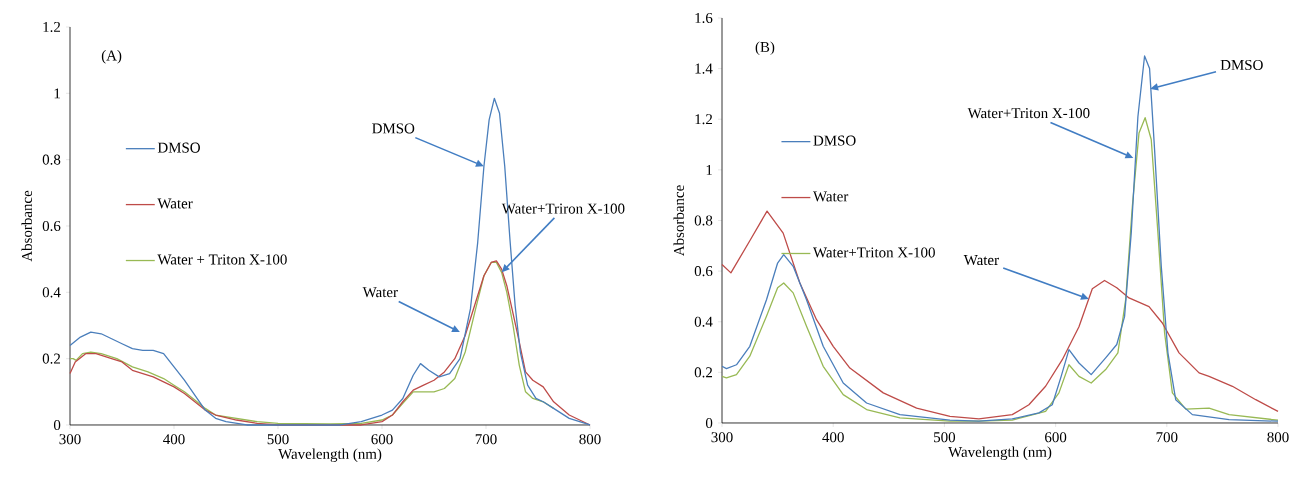  Describe the element at coordinates (1028, 113) in the screenshot. I see `annotation: Water+Triton X-100` at that location.